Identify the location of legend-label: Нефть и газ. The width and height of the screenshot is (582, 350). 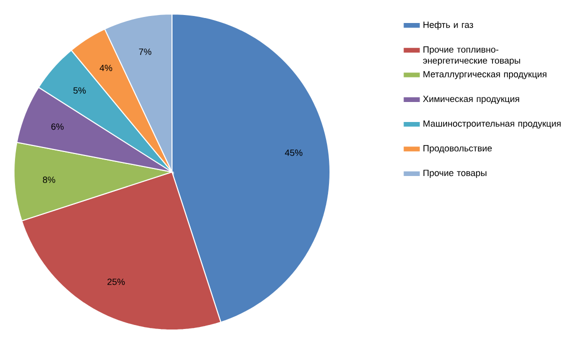
(449, 25).